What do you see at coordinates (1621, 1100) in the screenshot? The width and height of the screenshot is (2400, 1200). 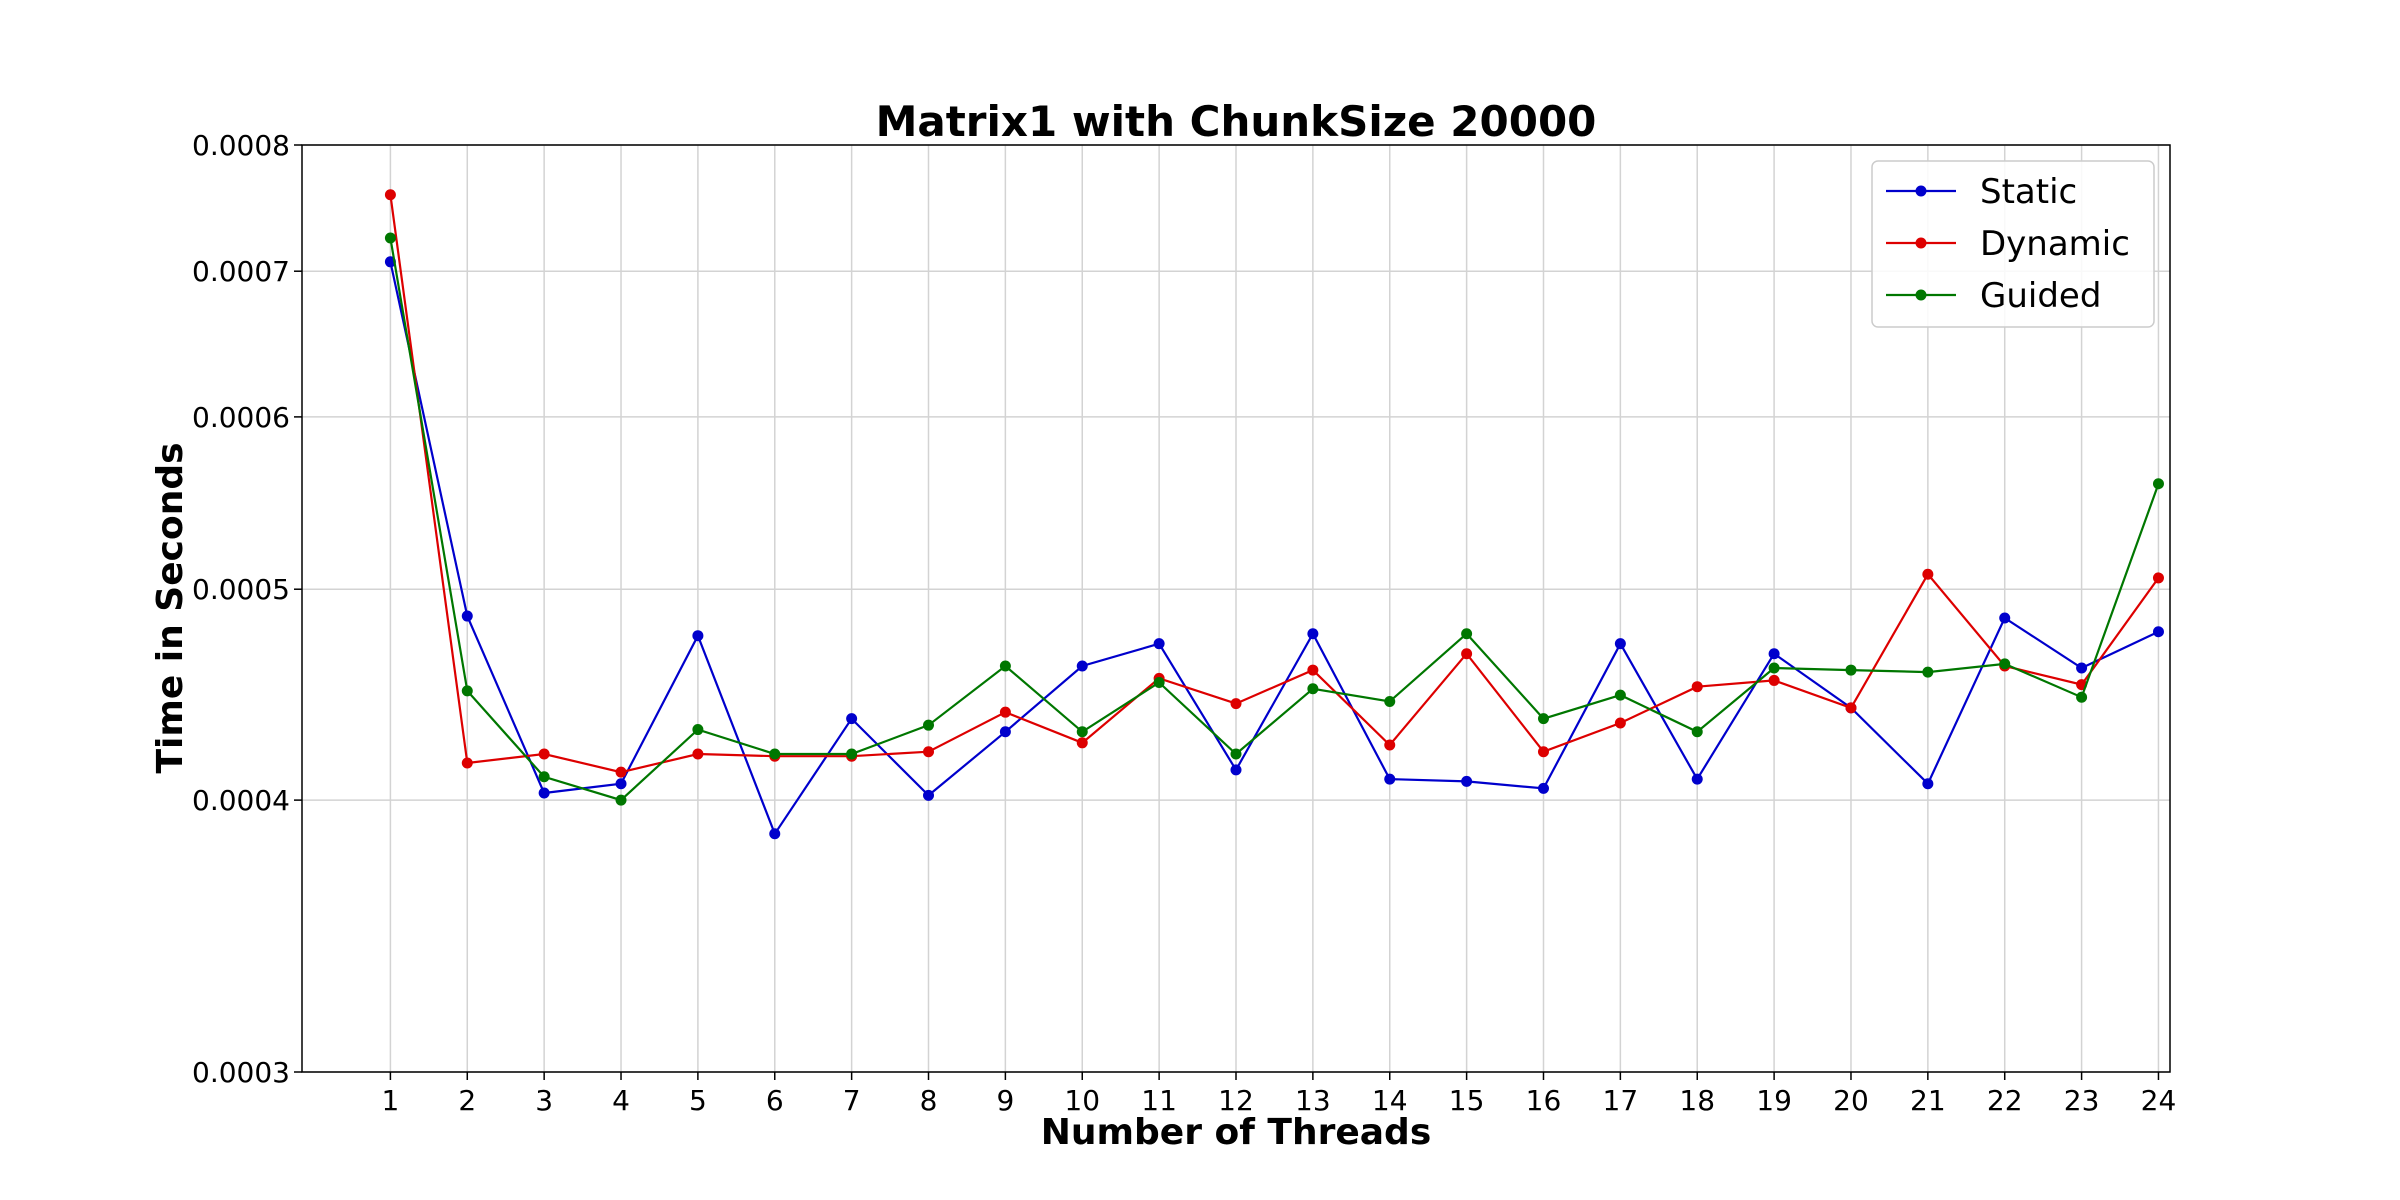 I see `x-tick-label: 17` at bounding box center [1621, 1100].